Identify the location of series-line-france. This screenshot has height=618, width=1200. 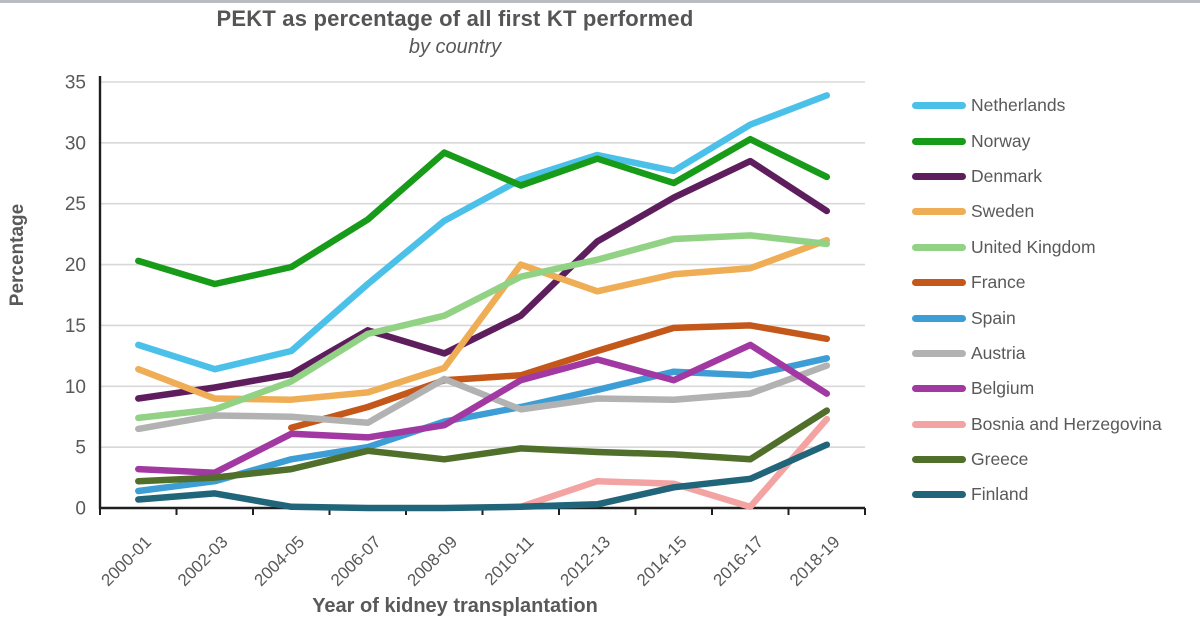
(559, 376).